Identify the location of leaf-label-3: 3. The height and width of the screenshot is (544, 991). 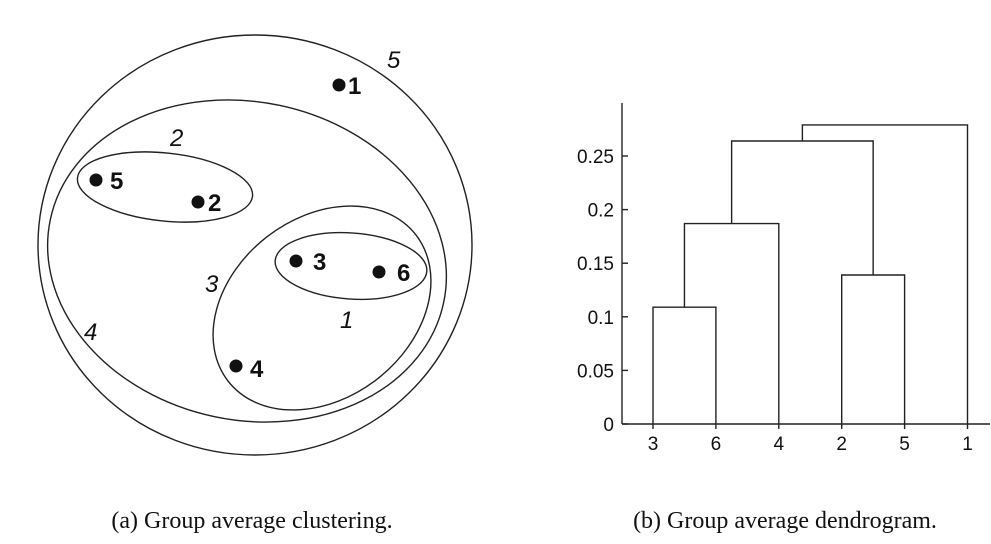
(653, 444).